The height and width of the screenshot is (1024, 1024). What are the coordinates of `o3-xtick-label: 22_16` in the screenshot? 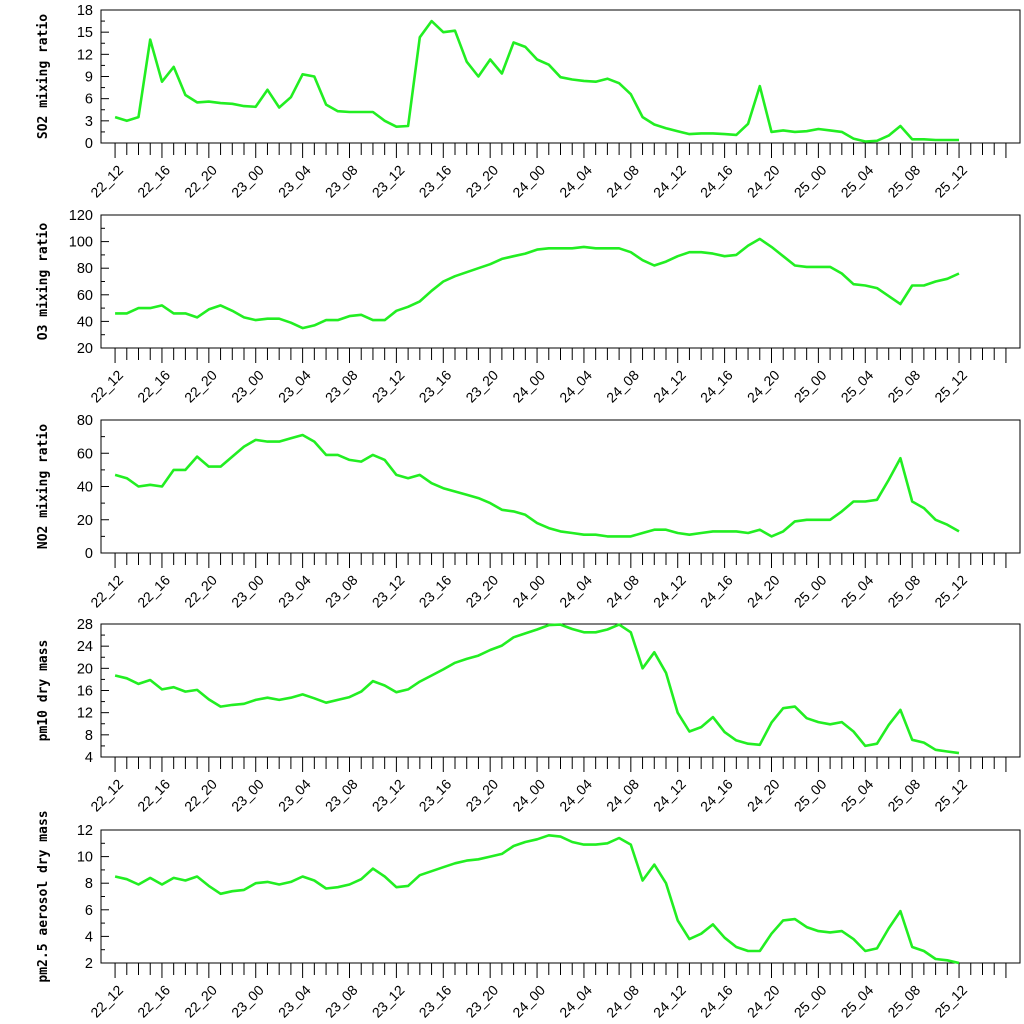 It's located at (153, 386).